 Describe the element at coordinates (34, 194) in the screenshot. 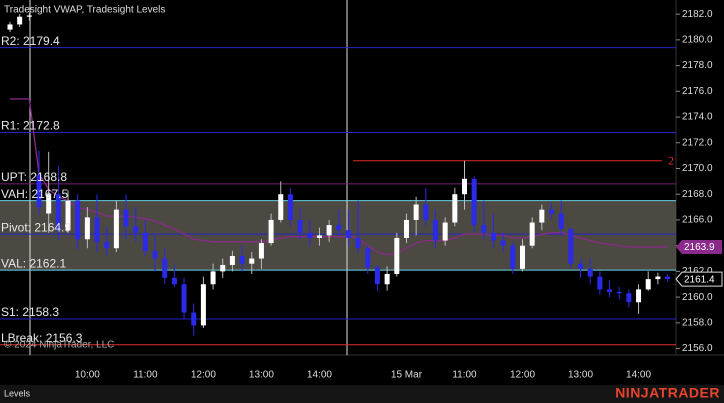

I see `level-label: VAH: 2167.5` at that location.